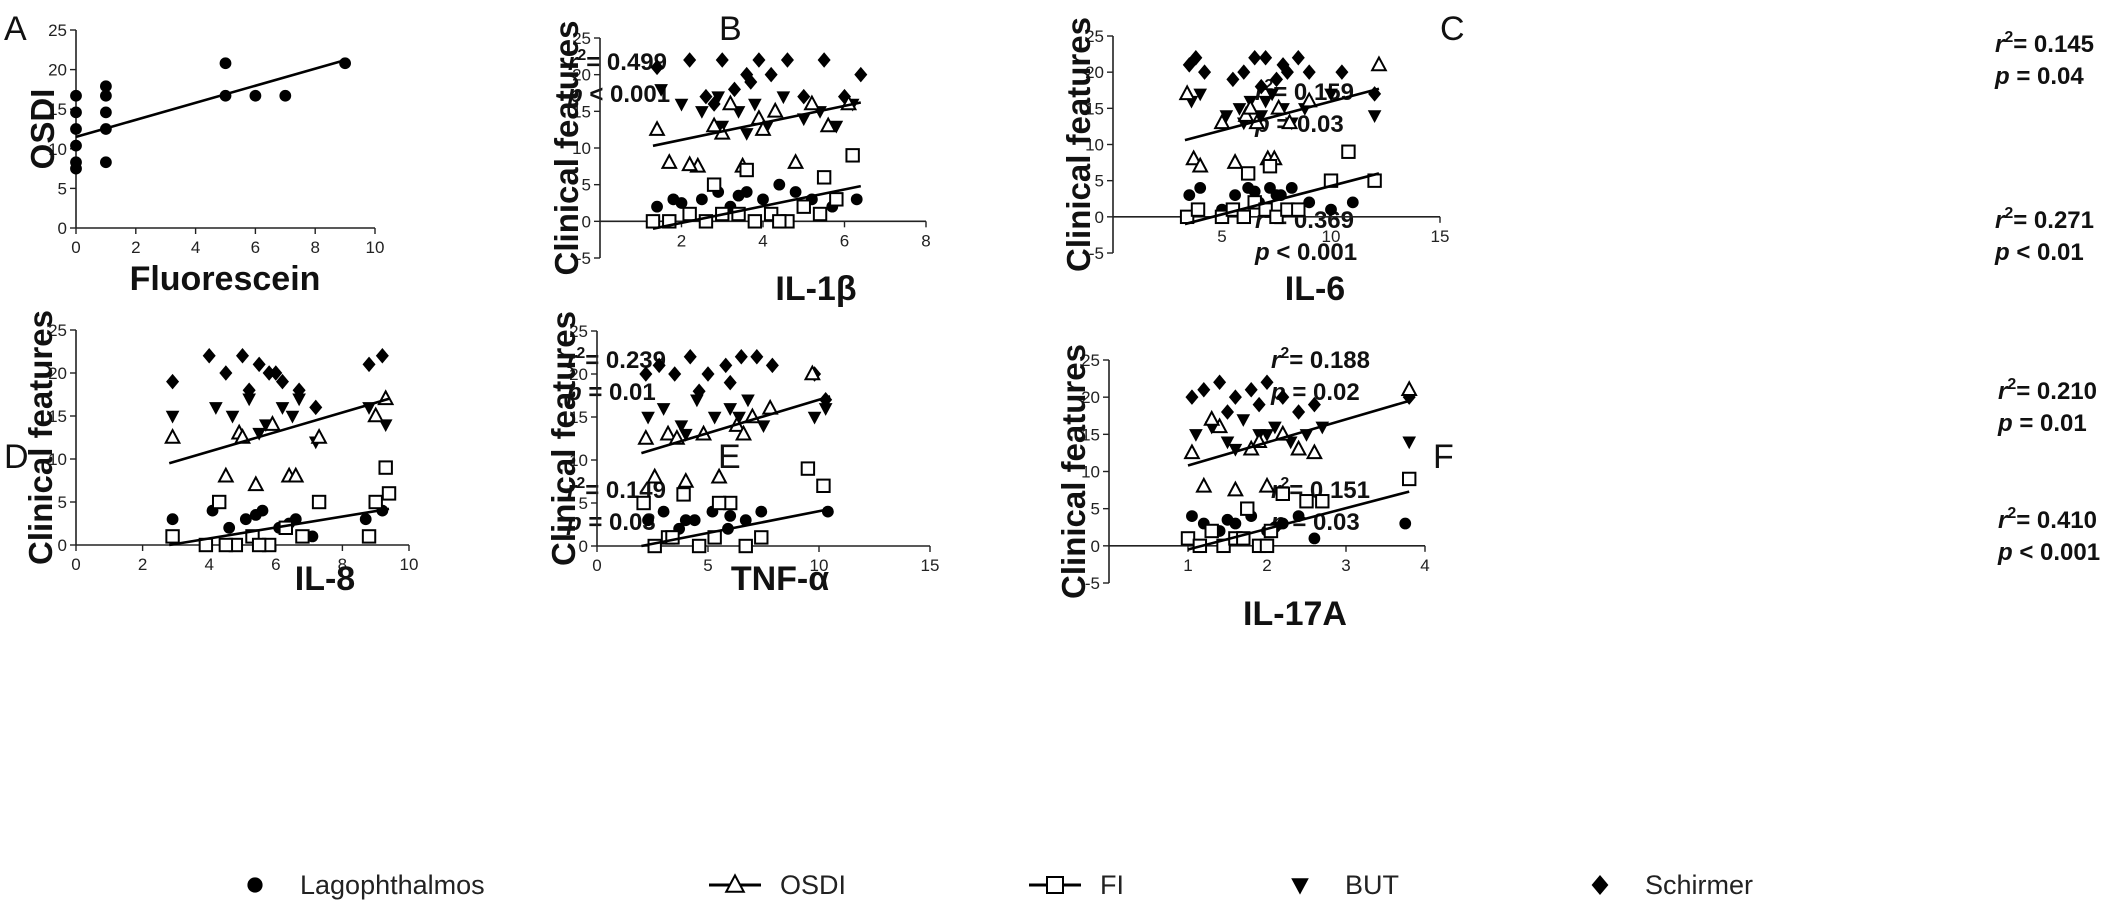  I want to click on r-squared-label: r2= 0.410, so click(2047, 519).